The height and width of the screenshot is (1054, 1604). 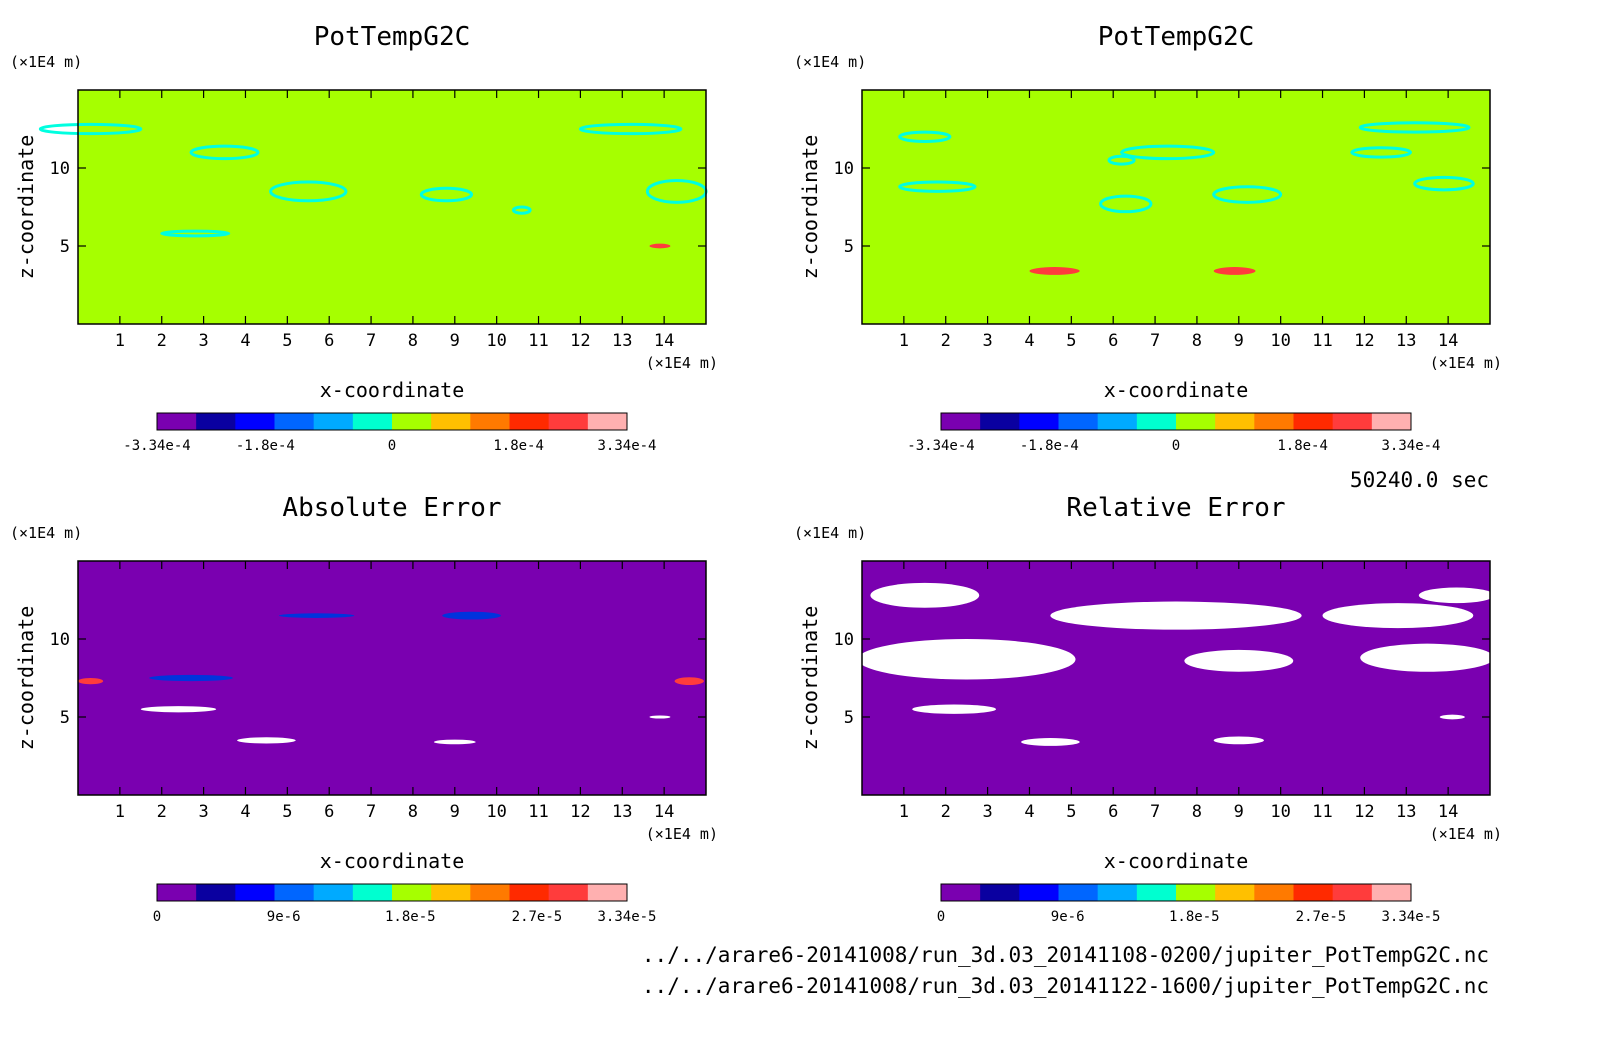 I want to click on colorbar-label: 1.8e-4, so click(x=1302, y=446).